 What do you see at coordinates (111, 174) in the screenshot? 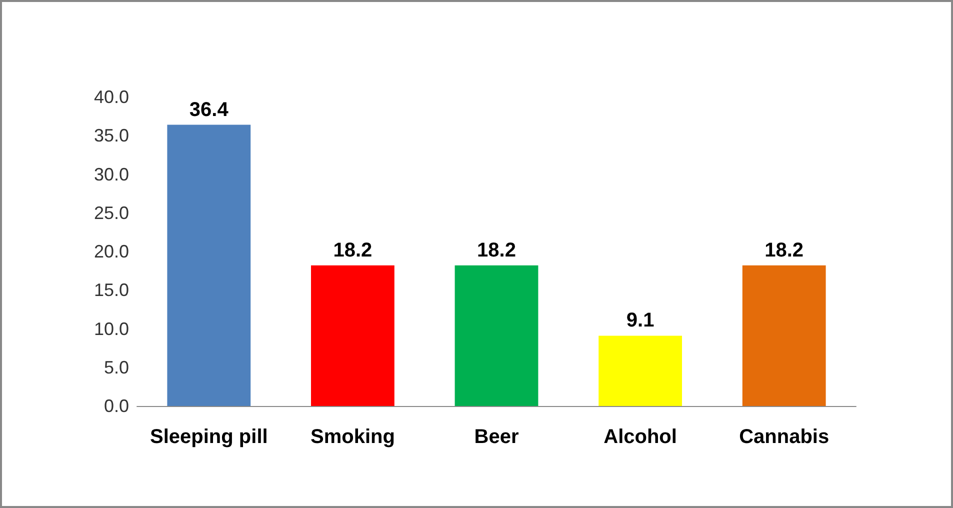
I see `y-tick-label: 30.0` at bounding box center [111, 174].